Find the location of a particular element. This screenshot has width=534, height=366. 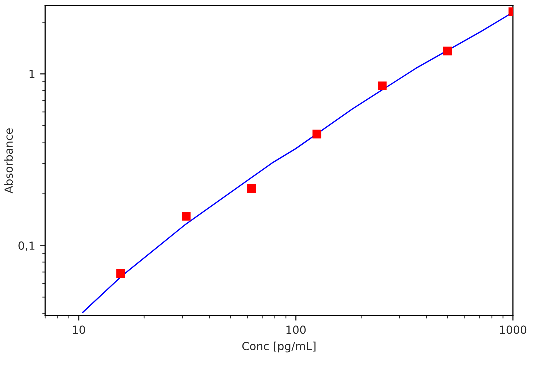

y-axis-title: Absorbance is located at coordinates (9, 161).